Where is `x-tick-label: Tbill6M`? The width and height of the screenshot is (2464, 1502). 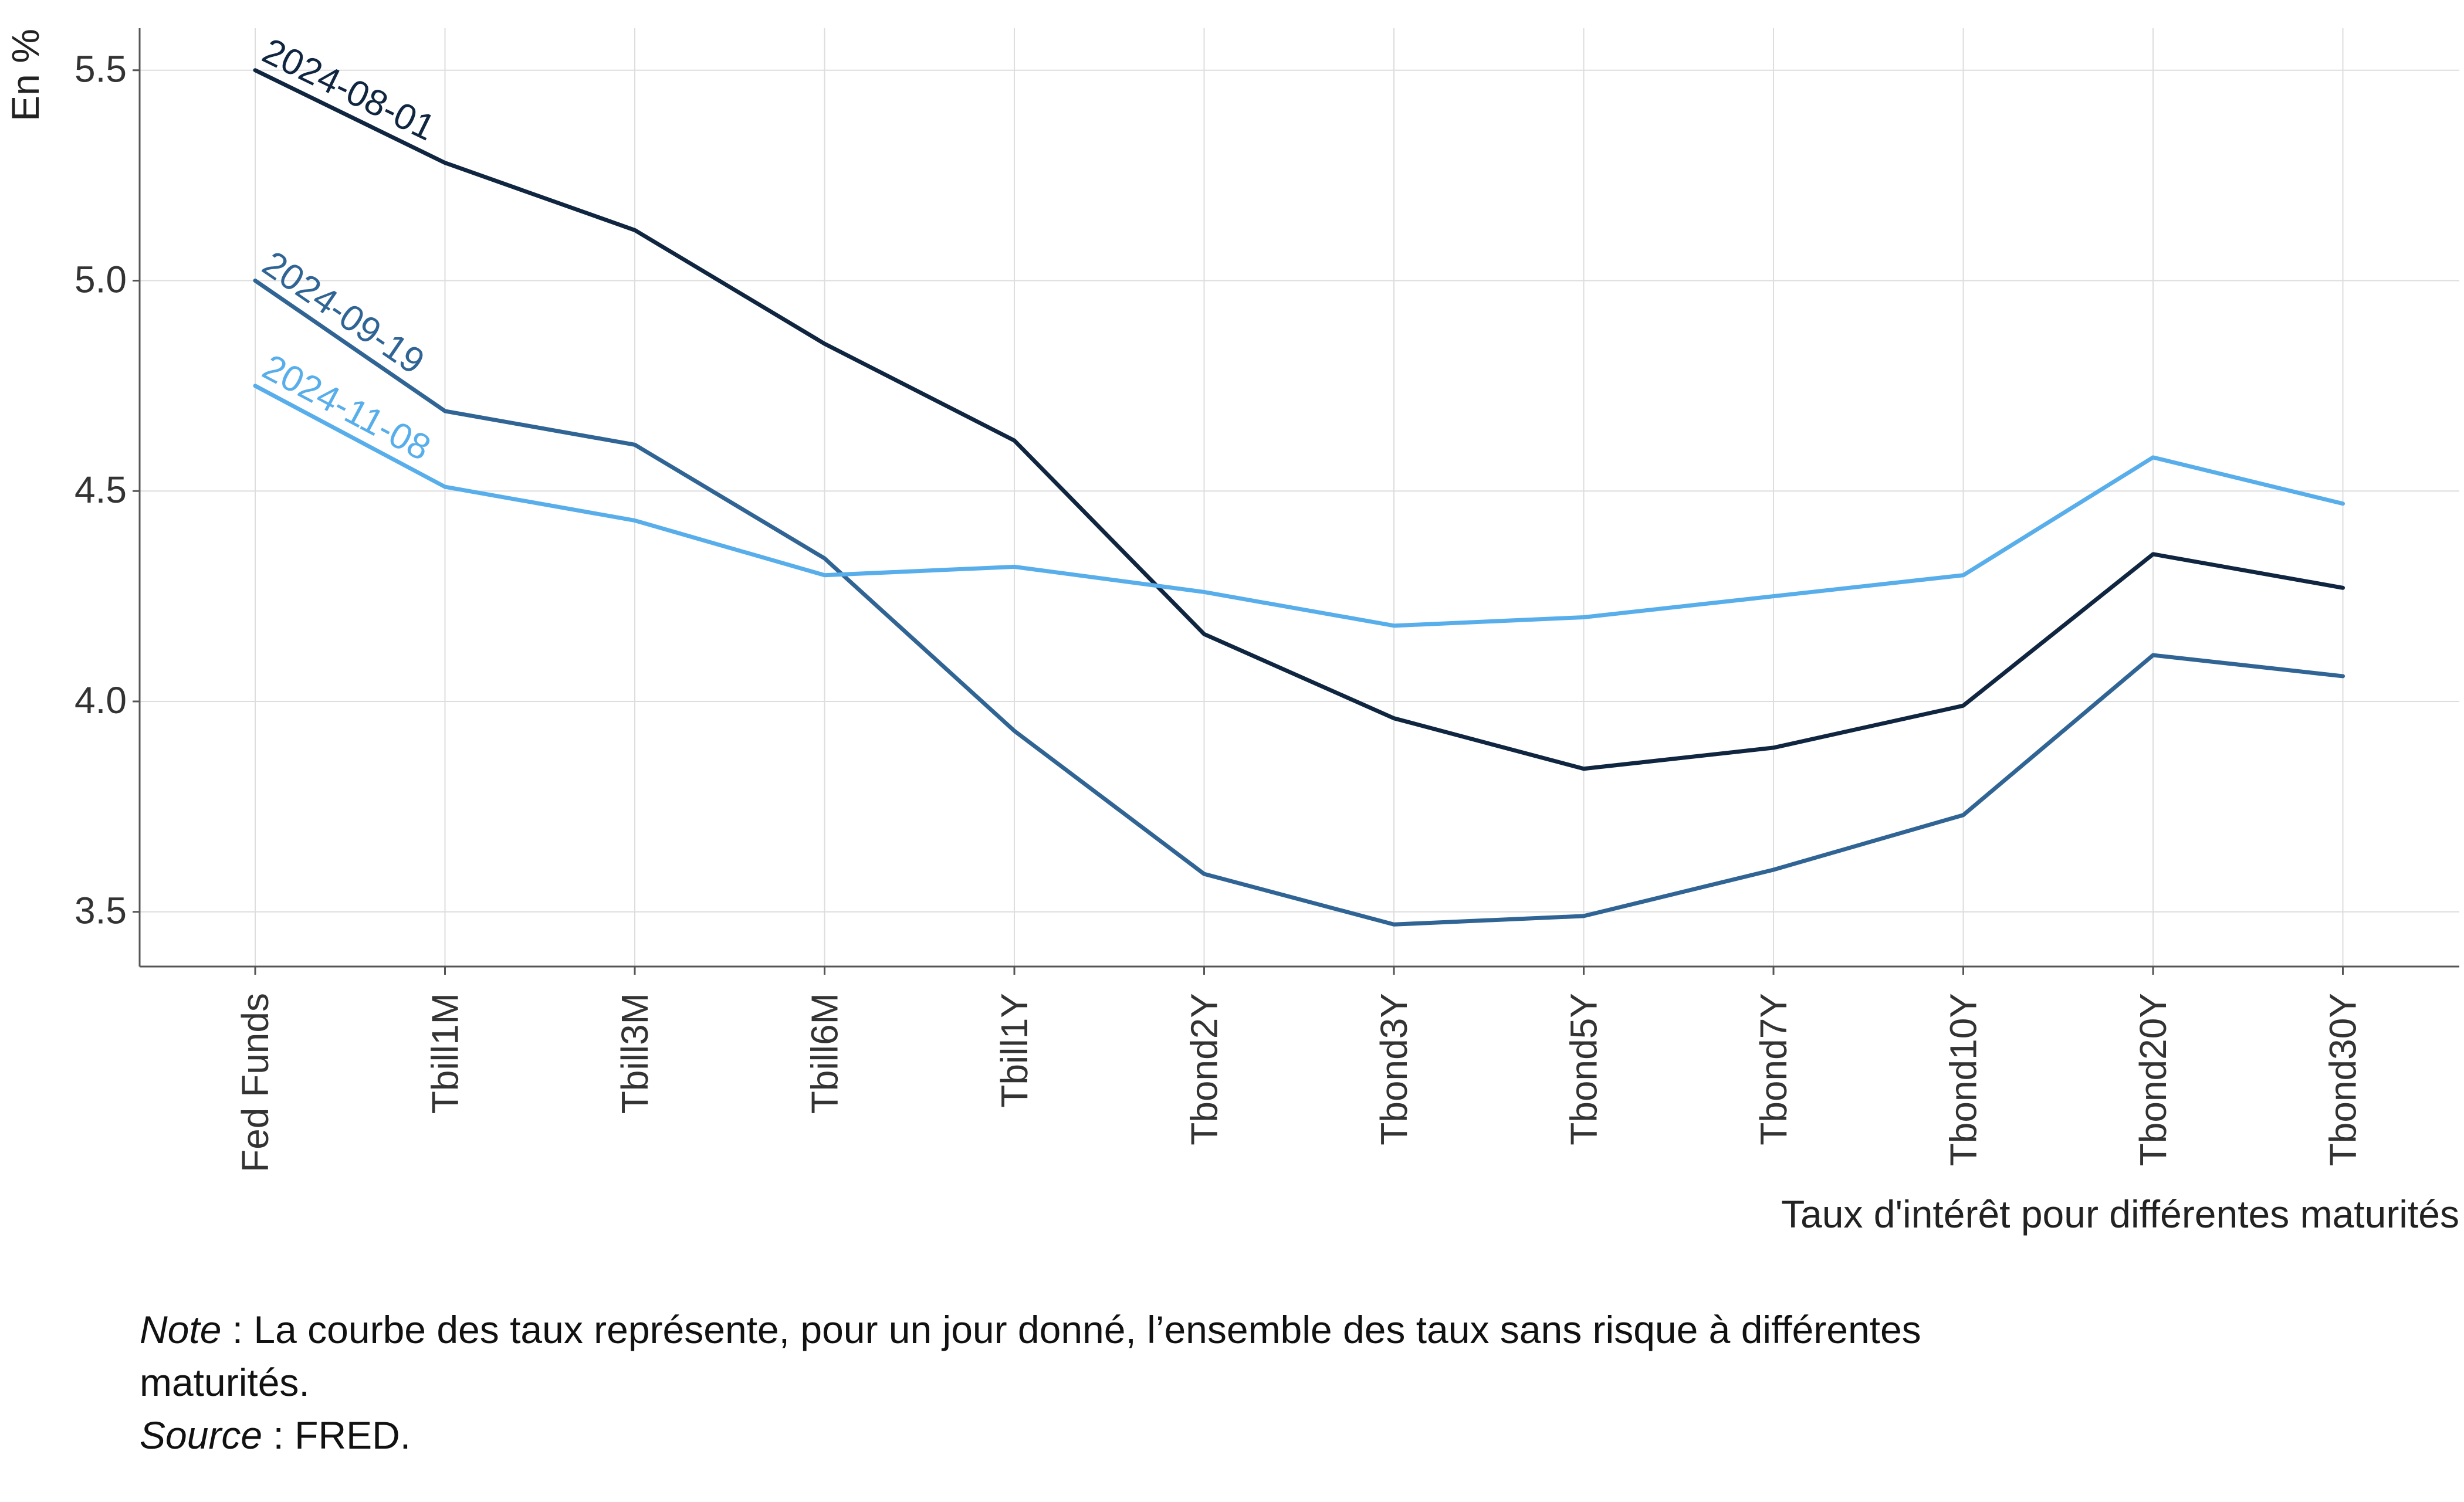
x-tick-label: Tbill6M is located at coordinates (825, 1053).